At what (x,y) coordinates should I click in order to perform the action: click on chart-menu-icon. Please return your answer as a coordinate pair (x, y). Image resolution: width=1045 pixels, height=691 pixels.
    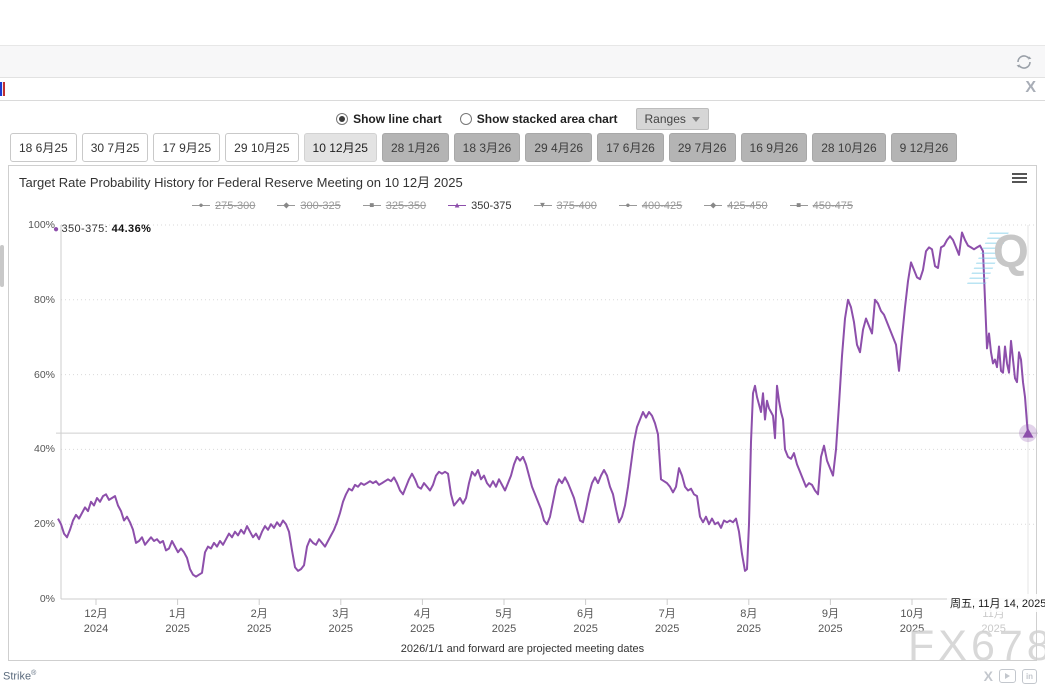
    Looking at the image, I should click on (1019, 179).